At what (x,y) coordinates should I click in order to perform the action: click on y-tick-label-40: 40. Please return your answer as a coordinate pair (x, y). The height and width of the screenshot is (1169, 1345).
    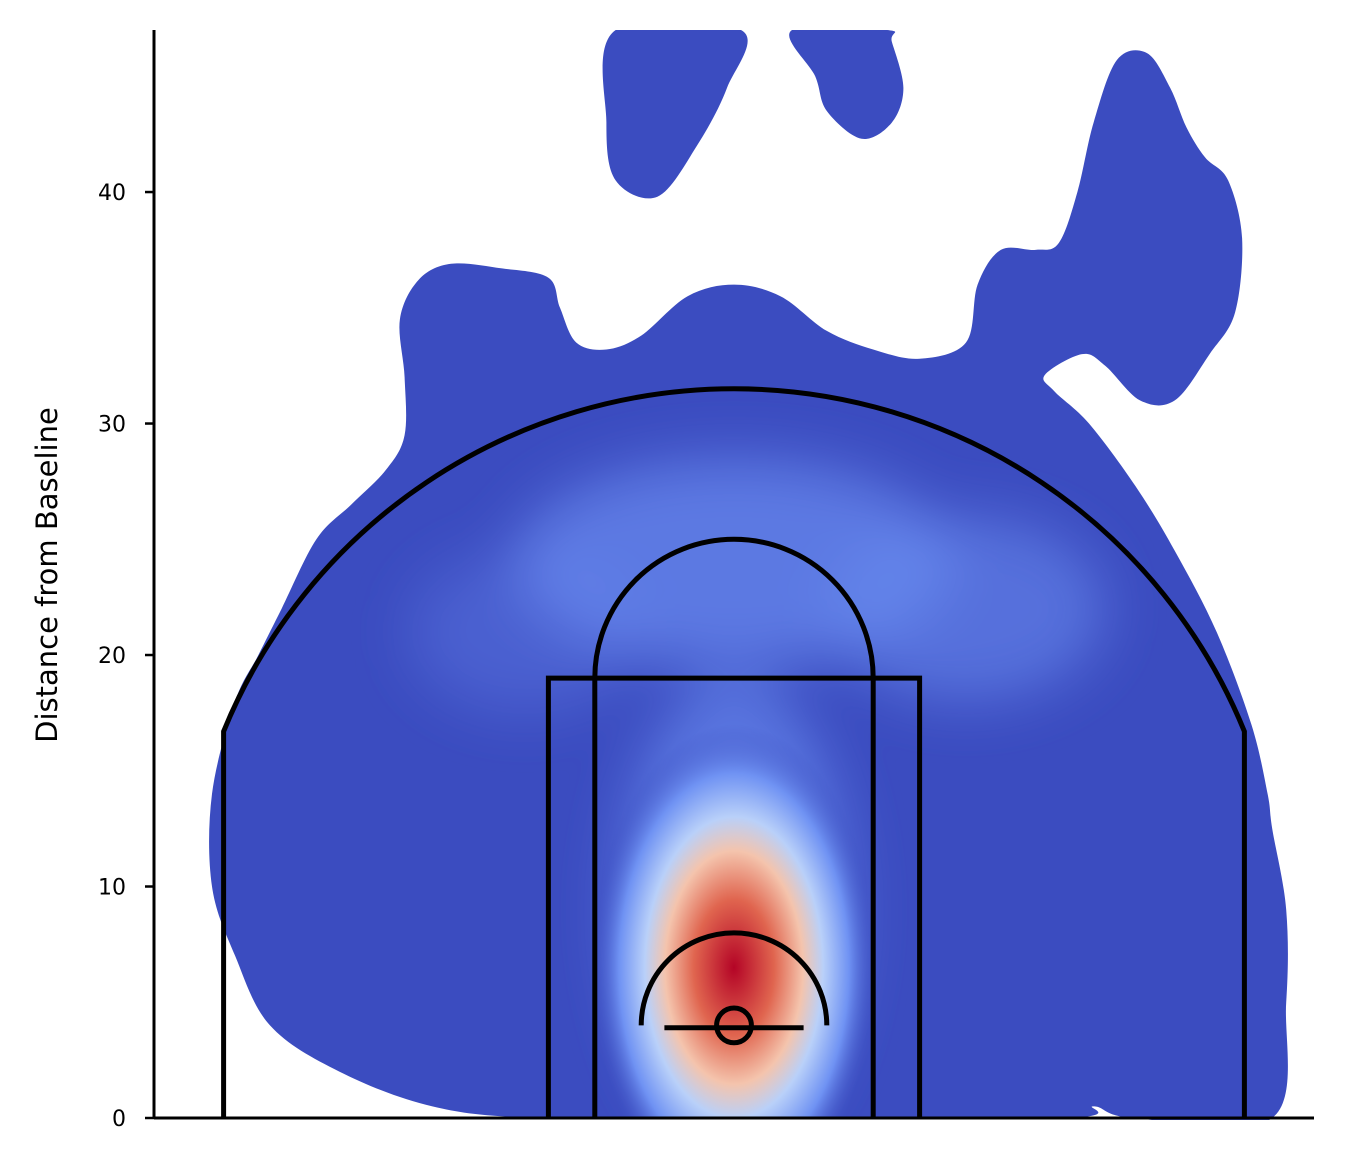
    Looking at the image, I should click on (112, 193).